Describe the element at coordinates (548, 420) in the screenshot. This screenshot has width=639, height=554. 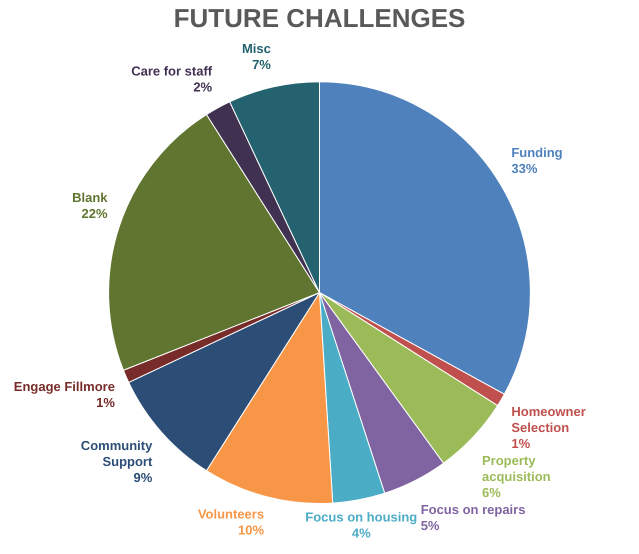
I see `slice-label: Homeowner Selection` at that location.